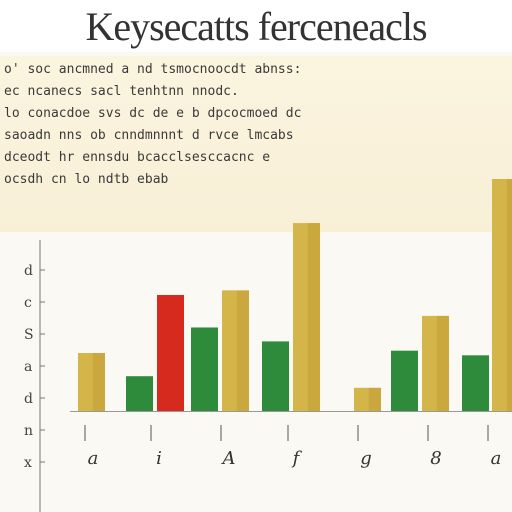 This screenshot has width=512, height=512. What do you see at coordinates (86, 179) in the screenshot?
I see `text-line-6: ocsdh cn lo ndtb ebab` at bounding box center [86, 179].